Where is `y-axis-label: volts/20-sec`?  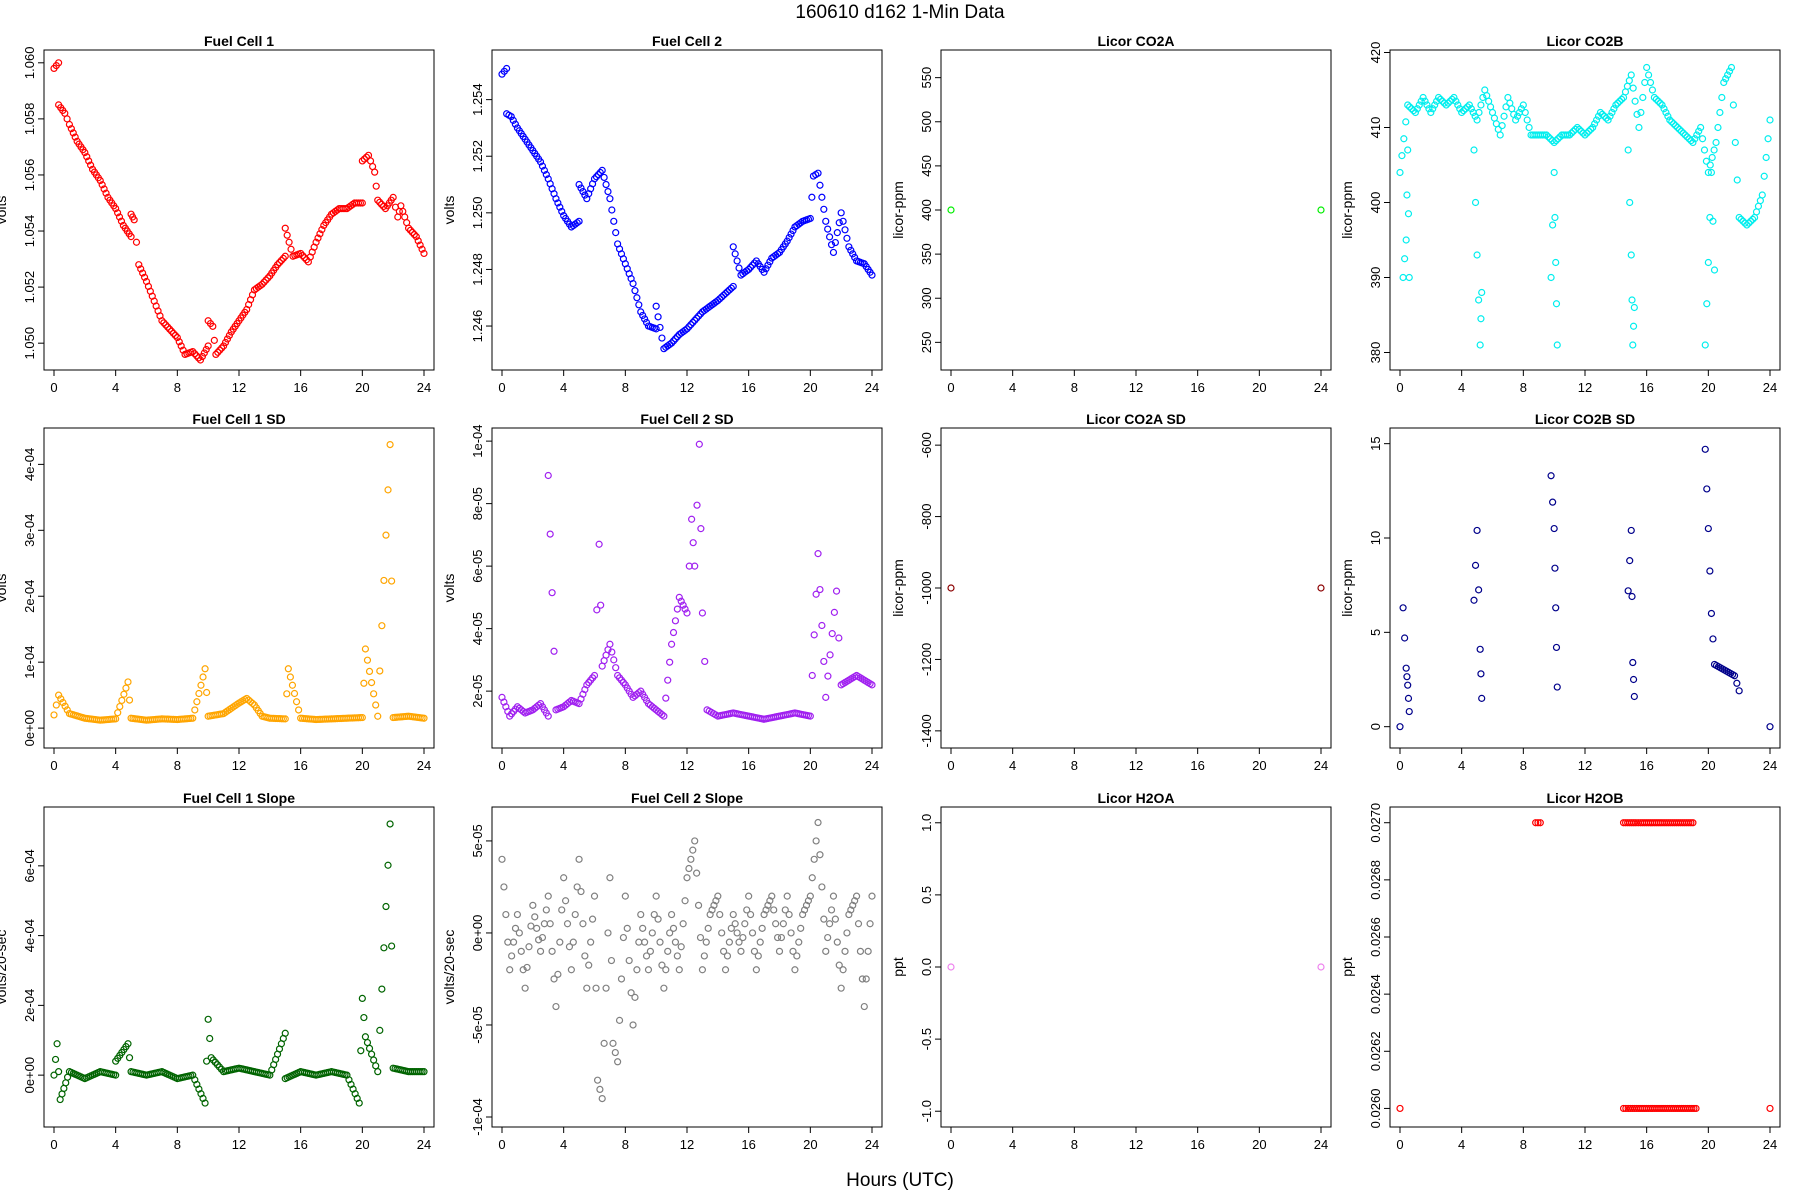
y-axis-label: volts/20-sec is located at coordinates (449, 967).